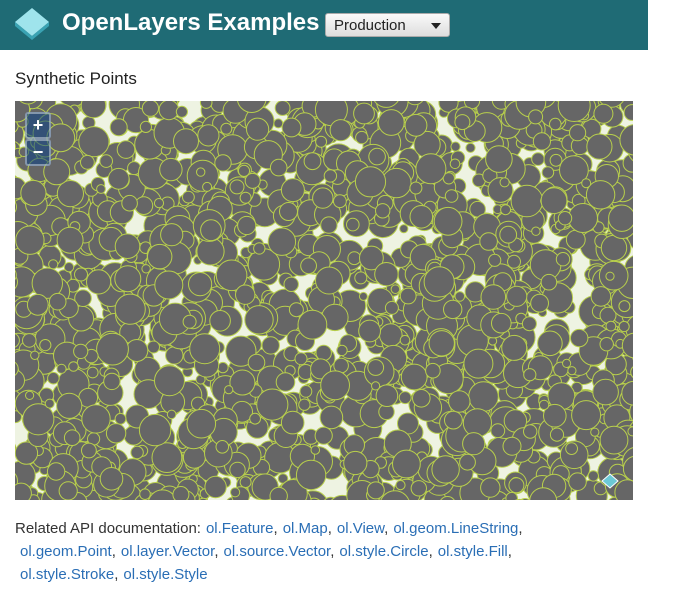  What do you see at coordinates (239, 528) in the screenshot?
I see `api-link: ol.Feature` at bounding box center [239, 528].